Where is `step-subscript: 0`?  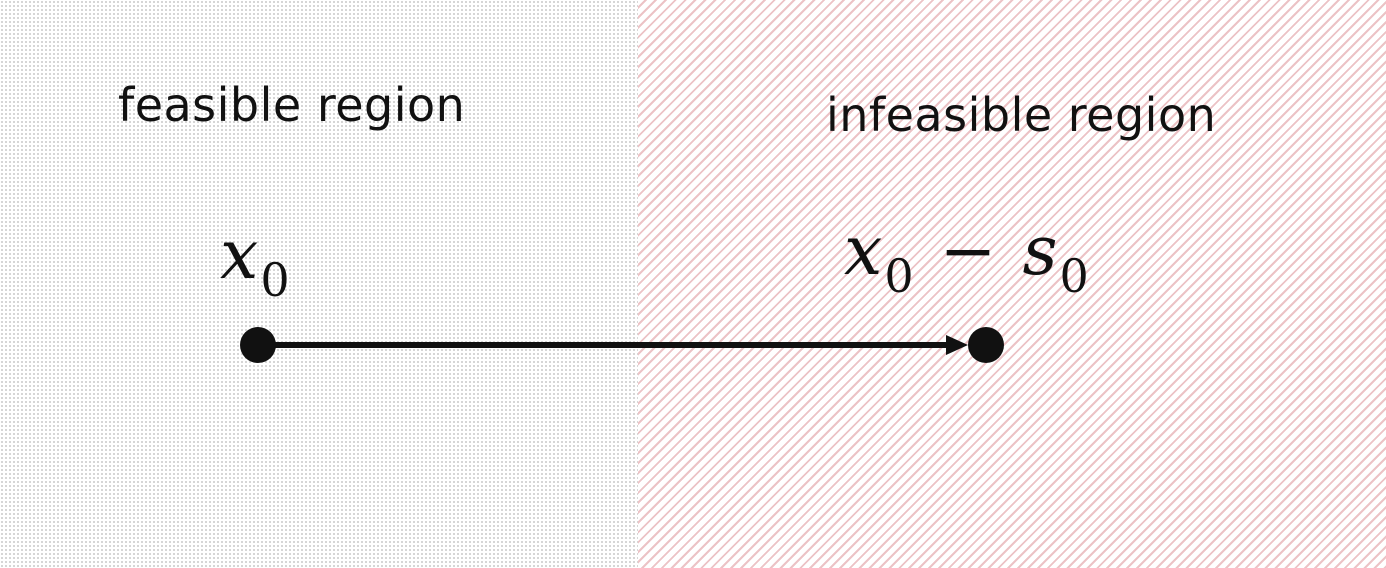
step-subscript: 0 is located at coordinates (1074, 276).